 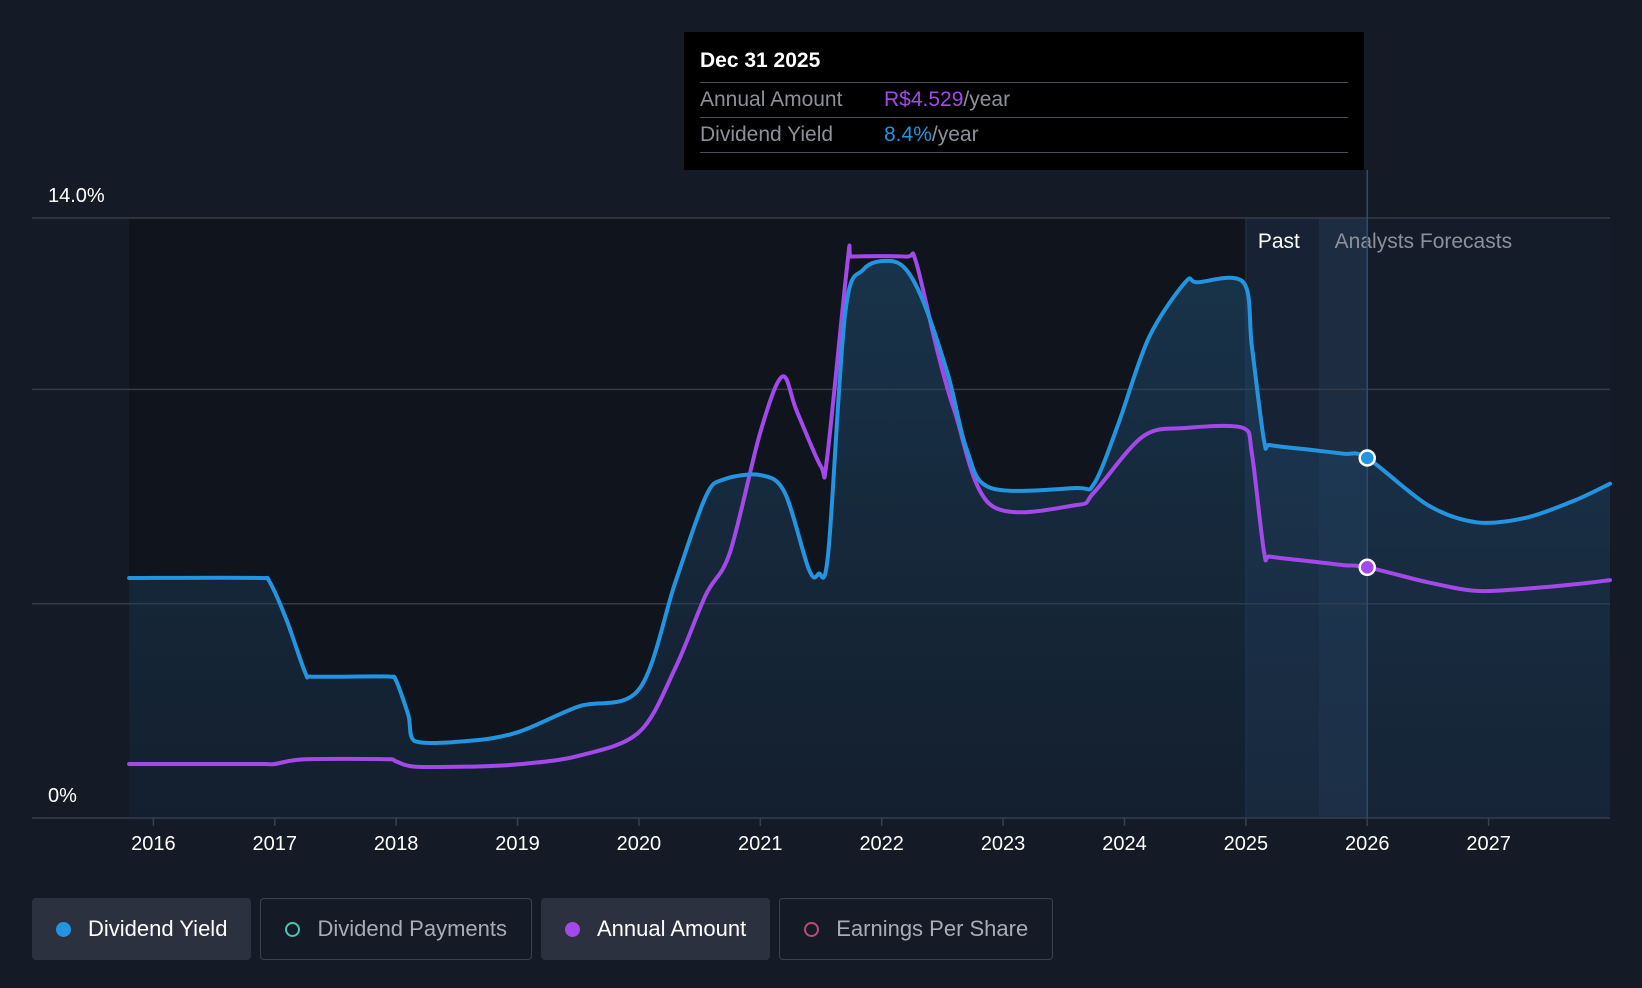 I want to click on tooltip-dividend-yield-label: Dividend Yield, so click(x=767, y=134).